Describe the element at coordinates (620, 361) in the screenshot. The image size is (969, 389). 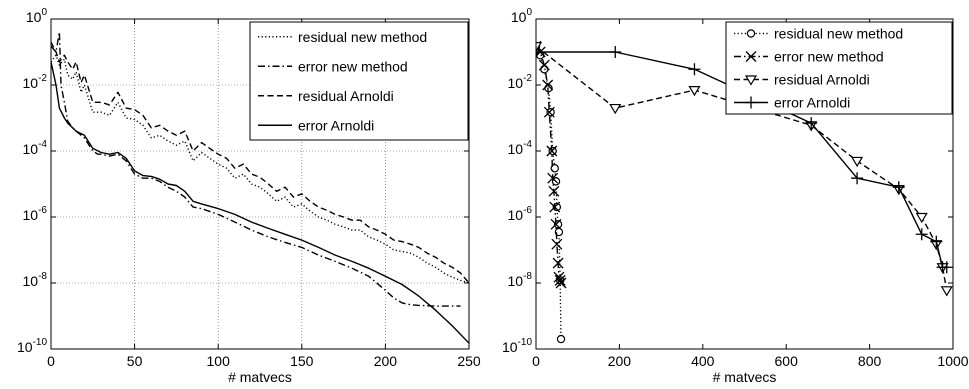
I see `x-tick-label: 200` at that location.